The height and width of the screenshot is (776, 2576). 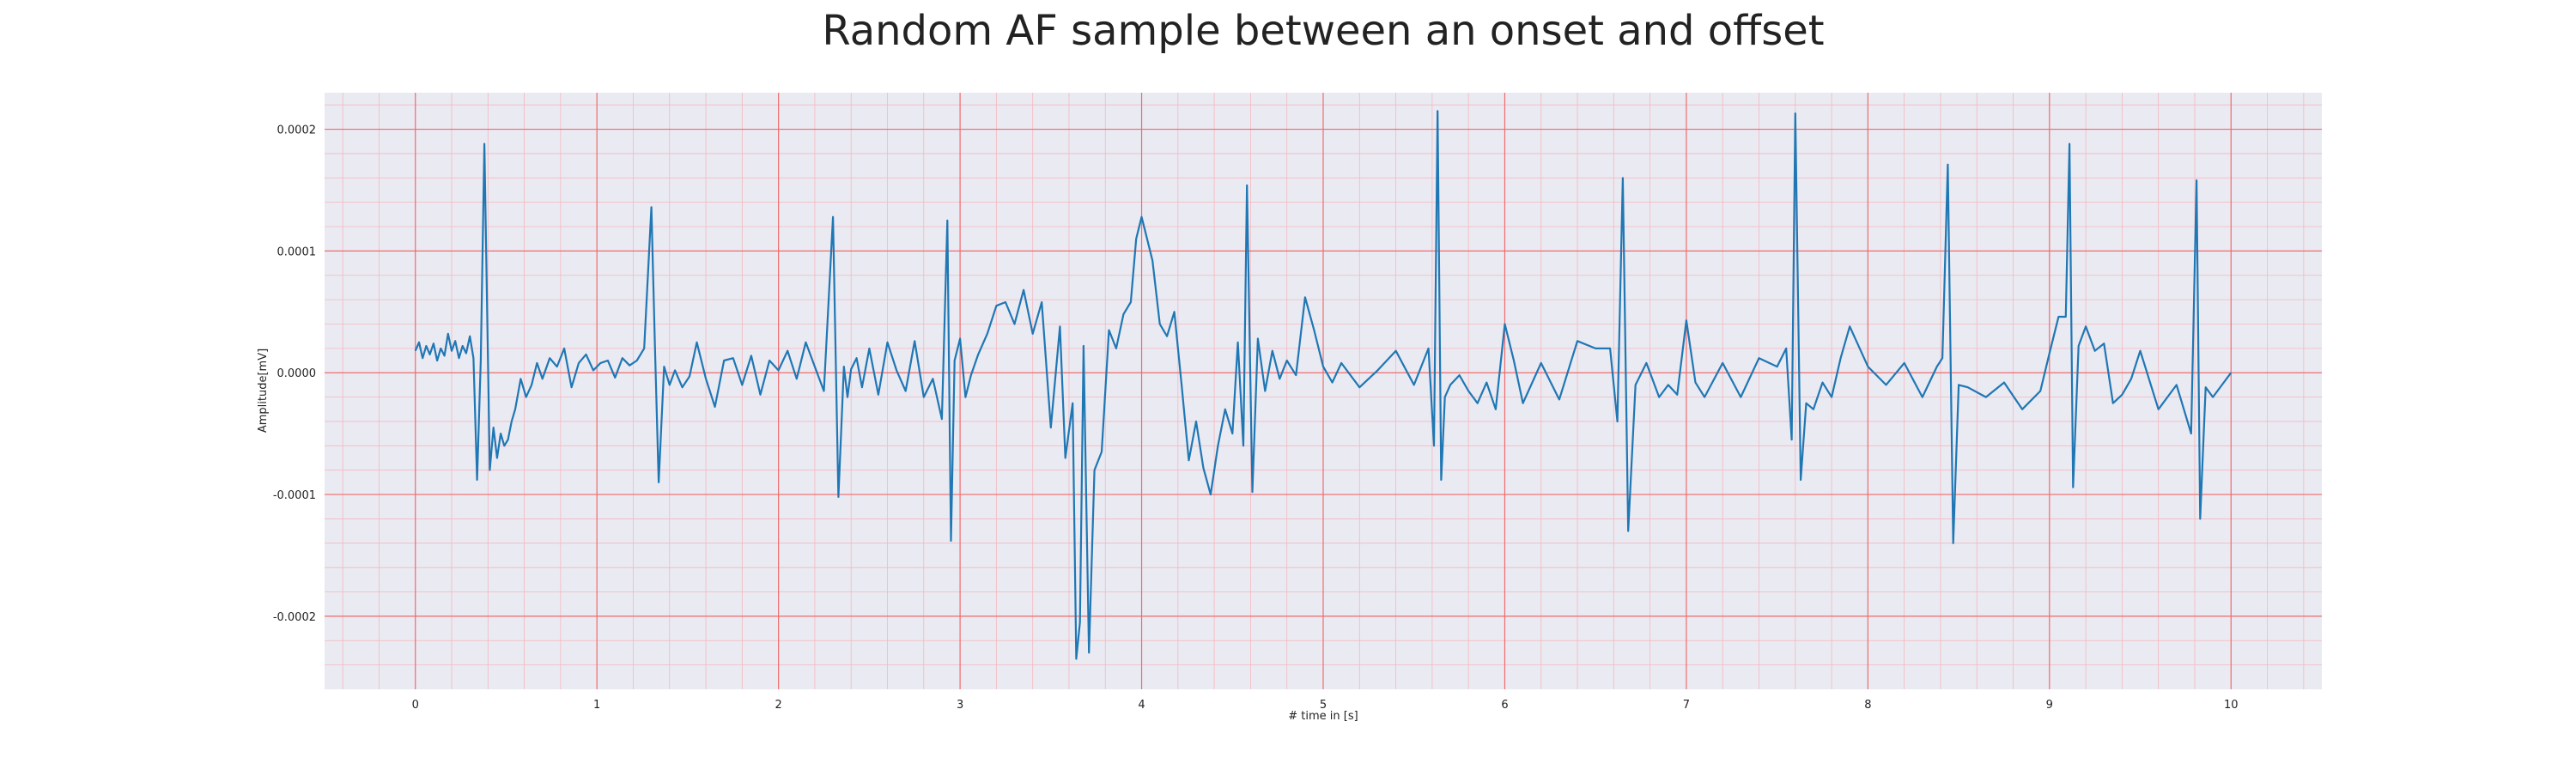 What do you see at coordinates (415, 705) in the screenshot?
I see `x-tick-label: 0` at bounding box center [415, 705].